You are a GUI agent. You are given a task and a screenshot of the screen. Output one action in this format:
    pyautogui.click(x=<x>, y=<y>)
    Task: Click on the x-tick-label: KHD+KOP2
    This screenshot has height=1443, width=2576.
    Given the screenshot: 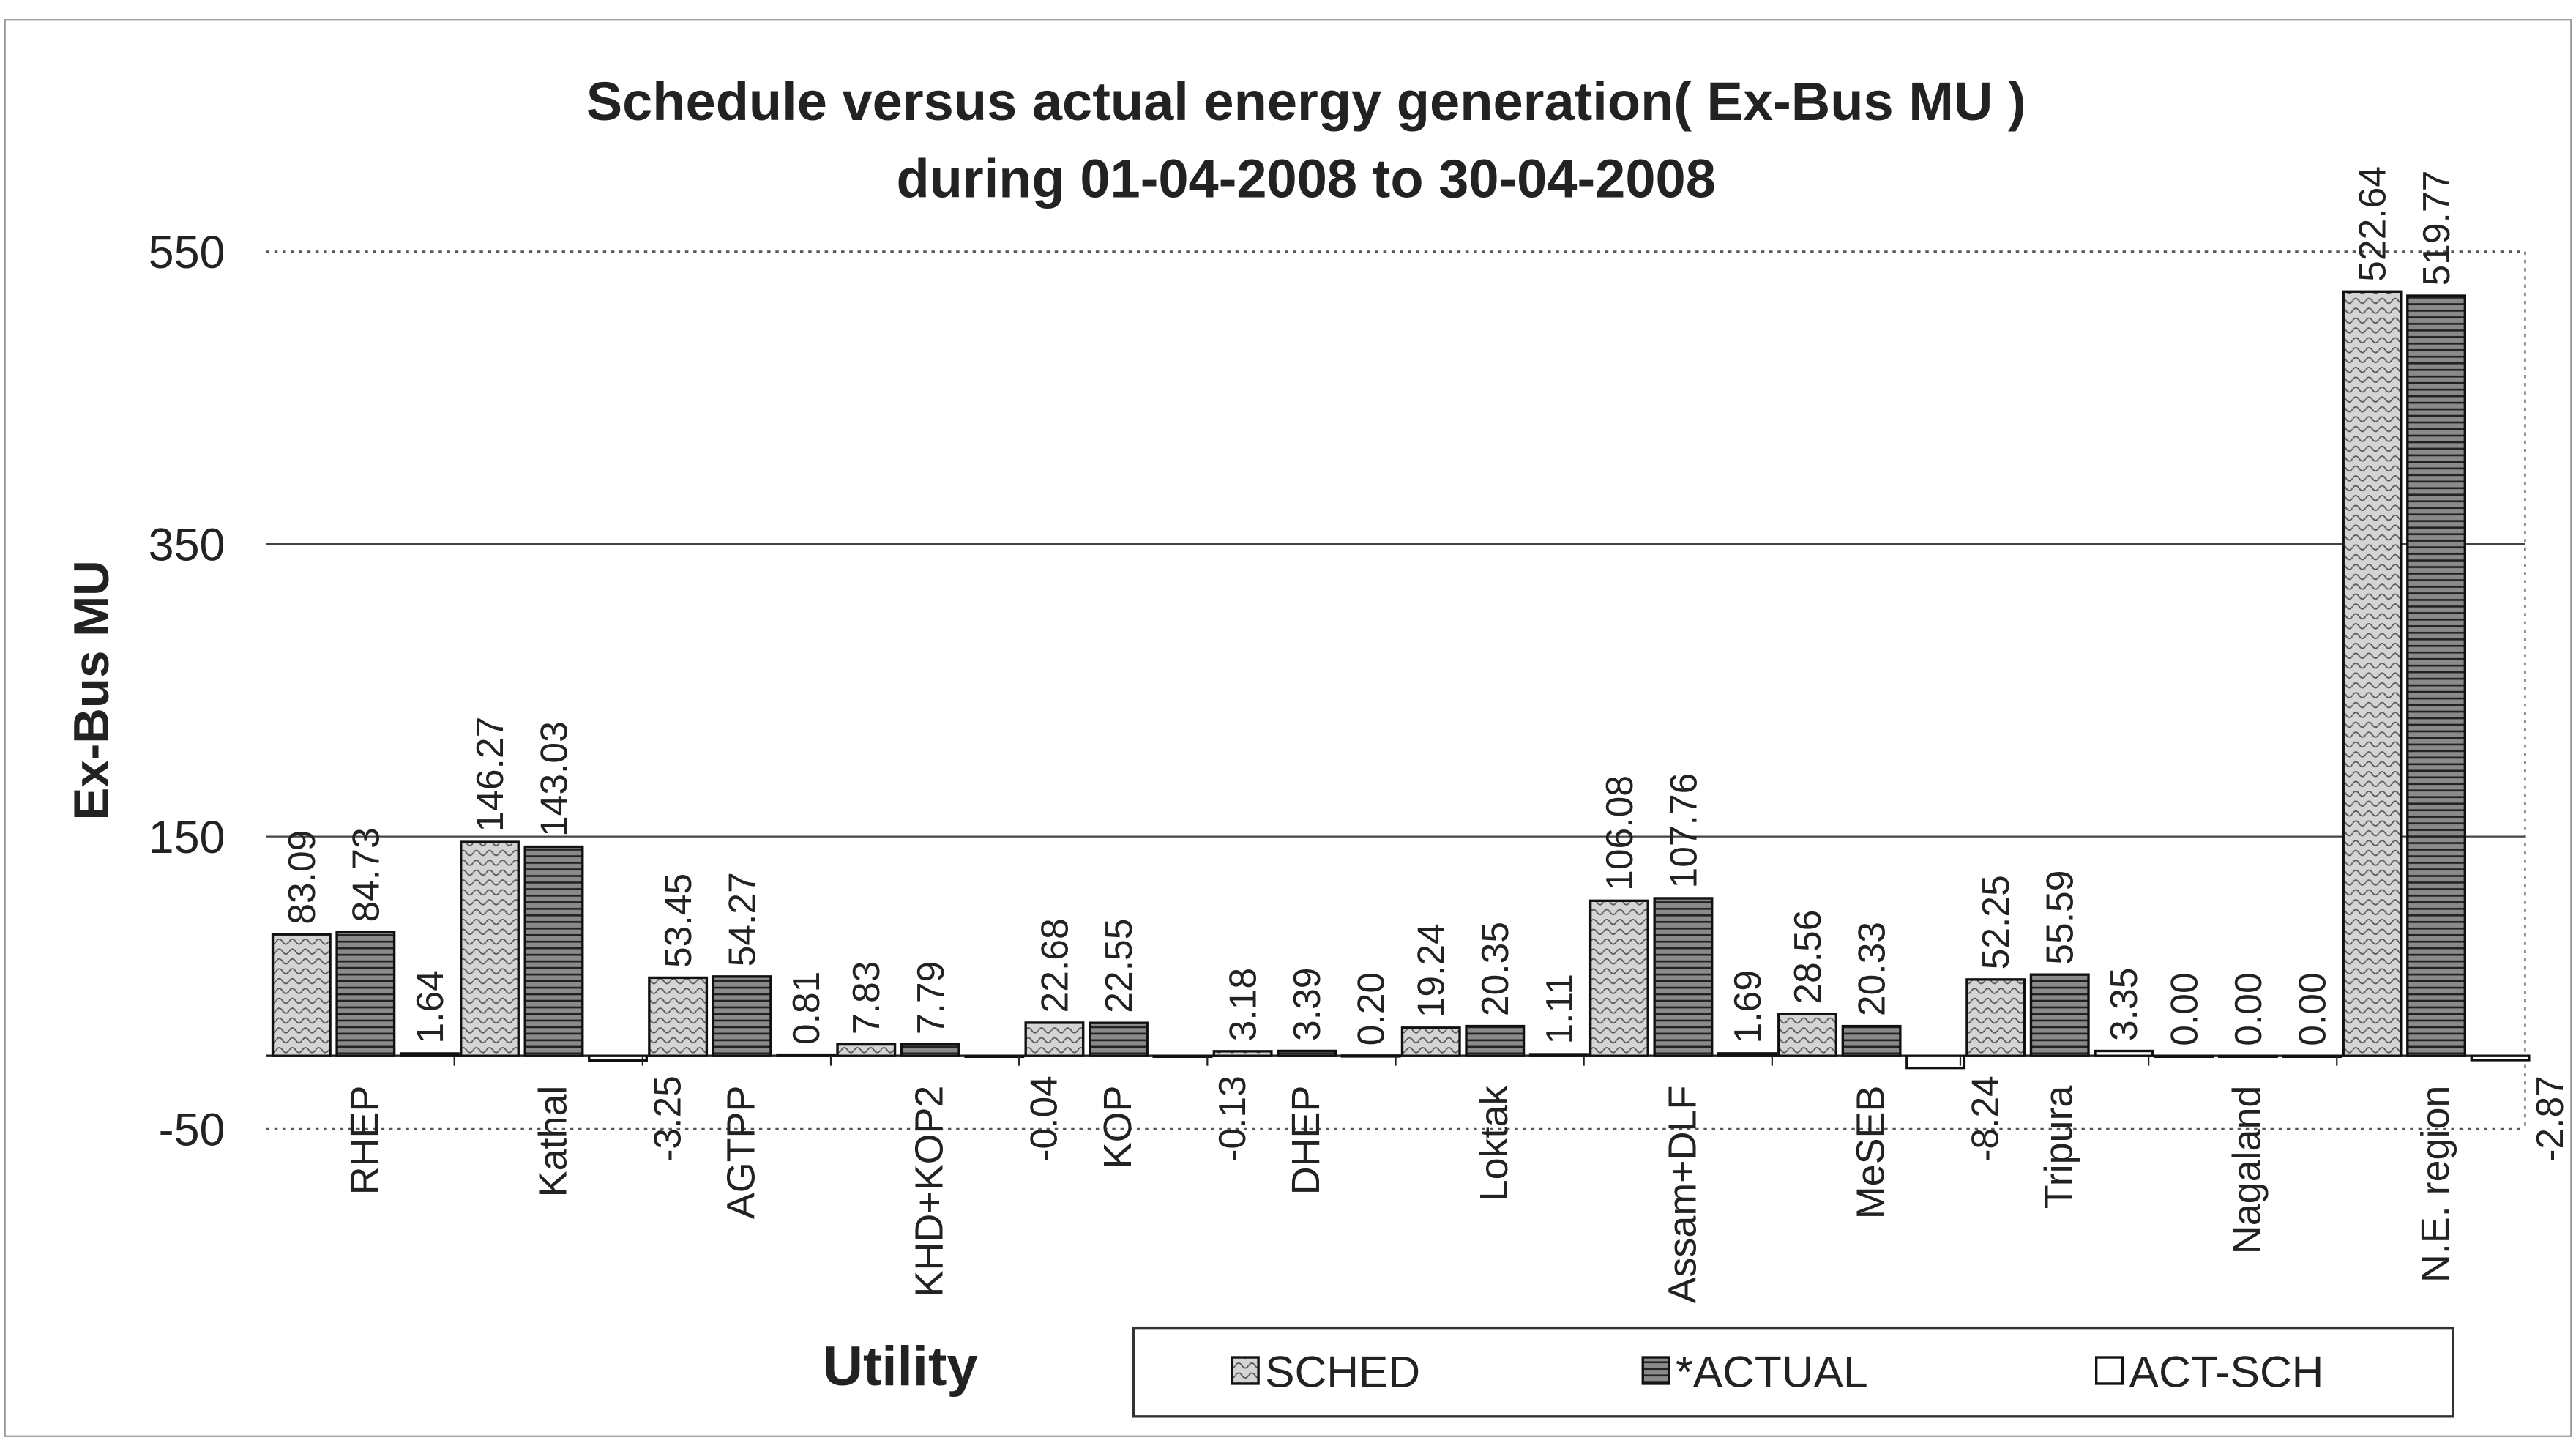 What is the action you would take?
    pyautogui.click(x=930, y=1192)
    